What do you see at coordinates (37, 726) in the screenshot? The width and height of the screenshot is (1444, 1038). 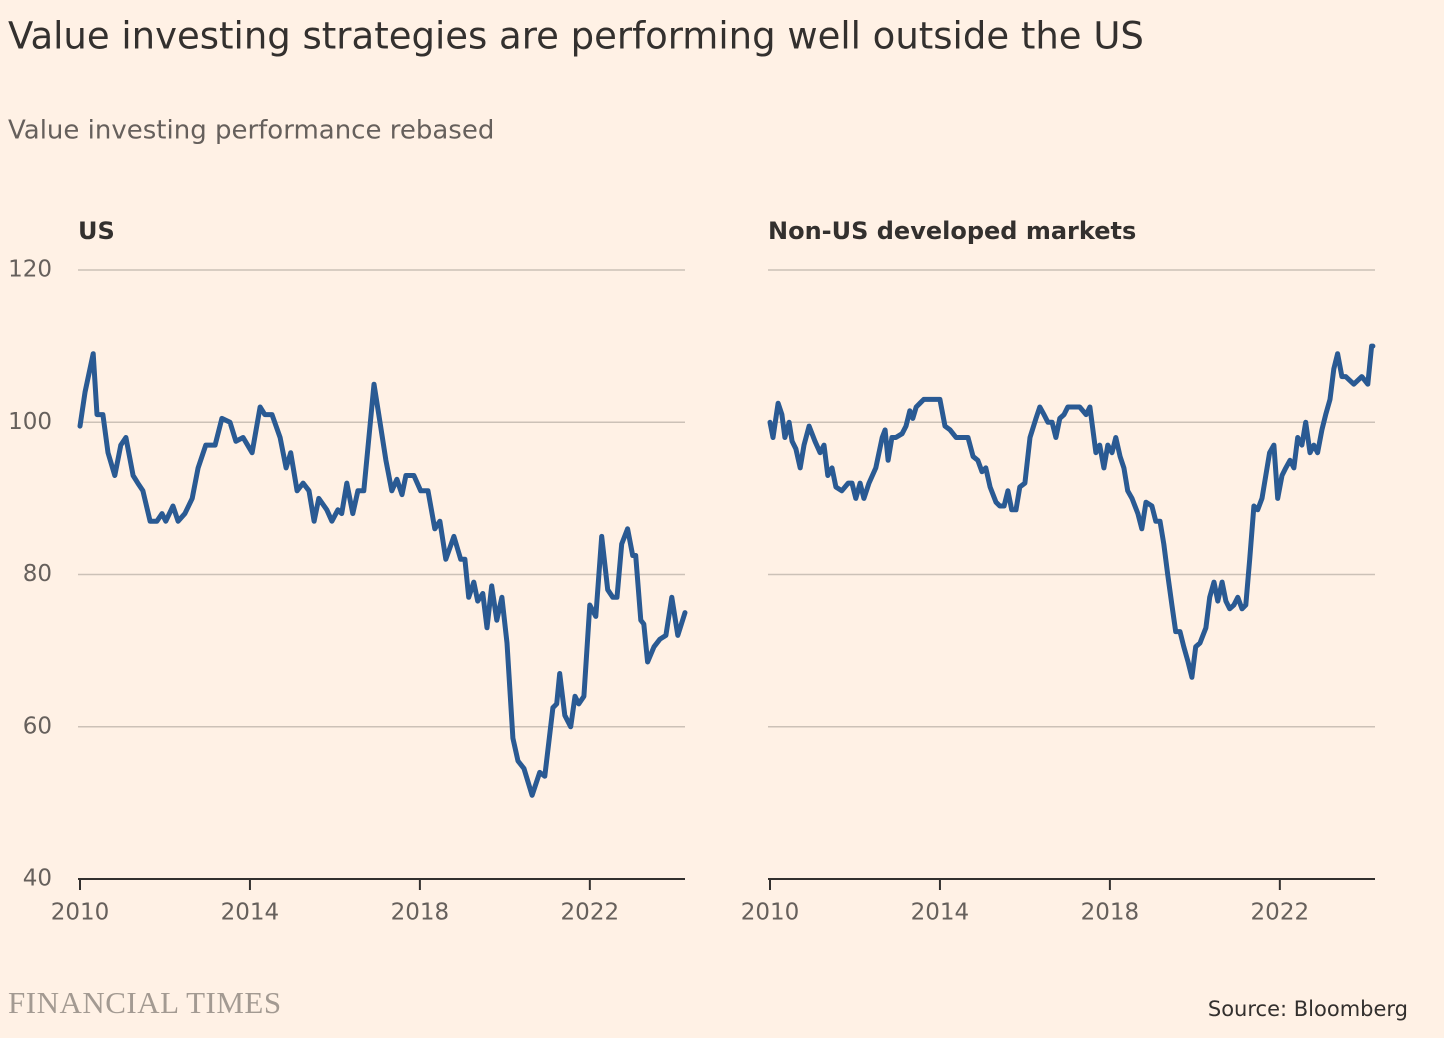 I see `y-tick-label: 60` at bounding box center [37, 726].